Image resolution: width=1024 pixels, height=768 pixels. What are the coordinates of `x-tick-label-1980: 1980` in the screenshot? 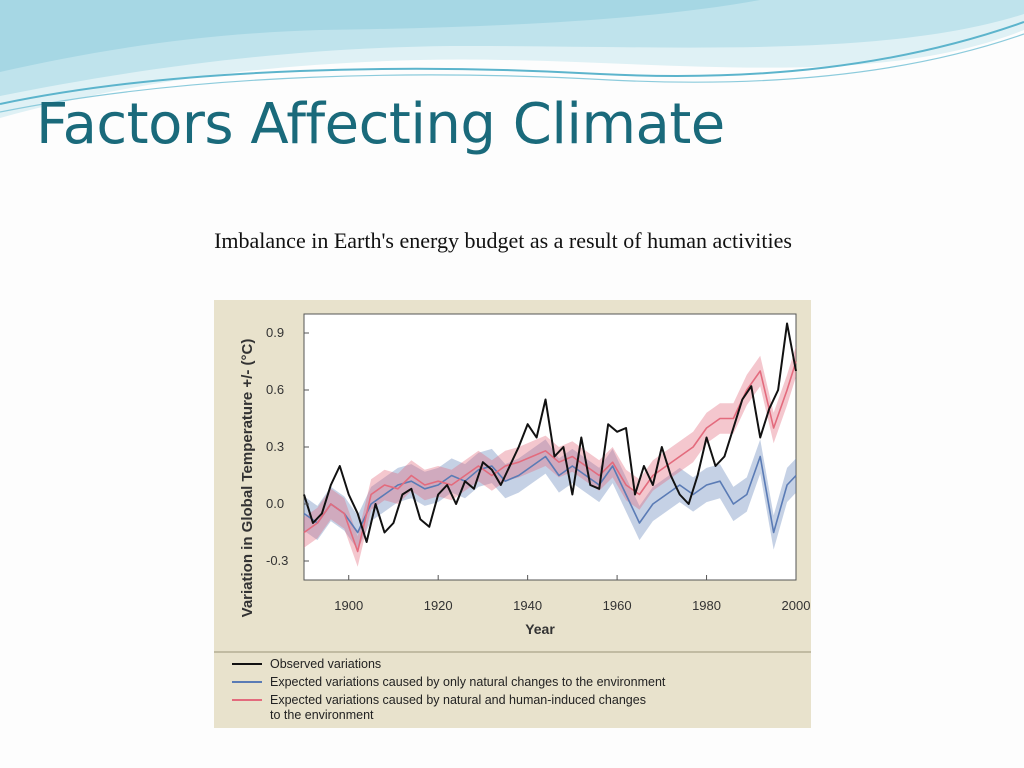 It's located at (706, 605).